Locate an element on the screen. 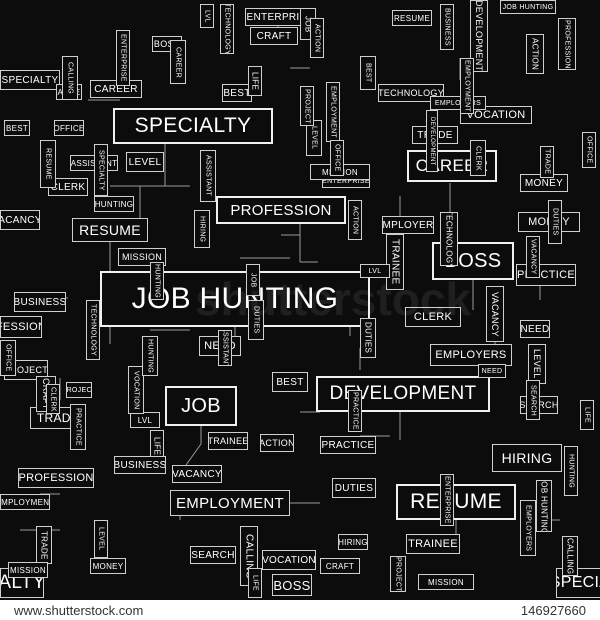  footer-site: www.shutterstock.com is located at coordinates (79, 610).